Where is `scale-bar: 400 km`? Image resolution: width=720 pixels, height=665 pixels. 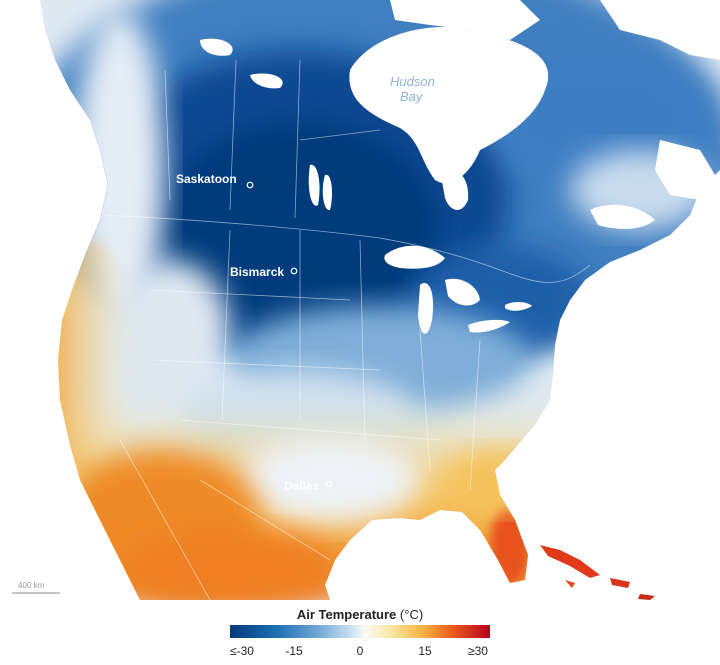 scale-bar: 400 km is located at coordinates (36, 587).